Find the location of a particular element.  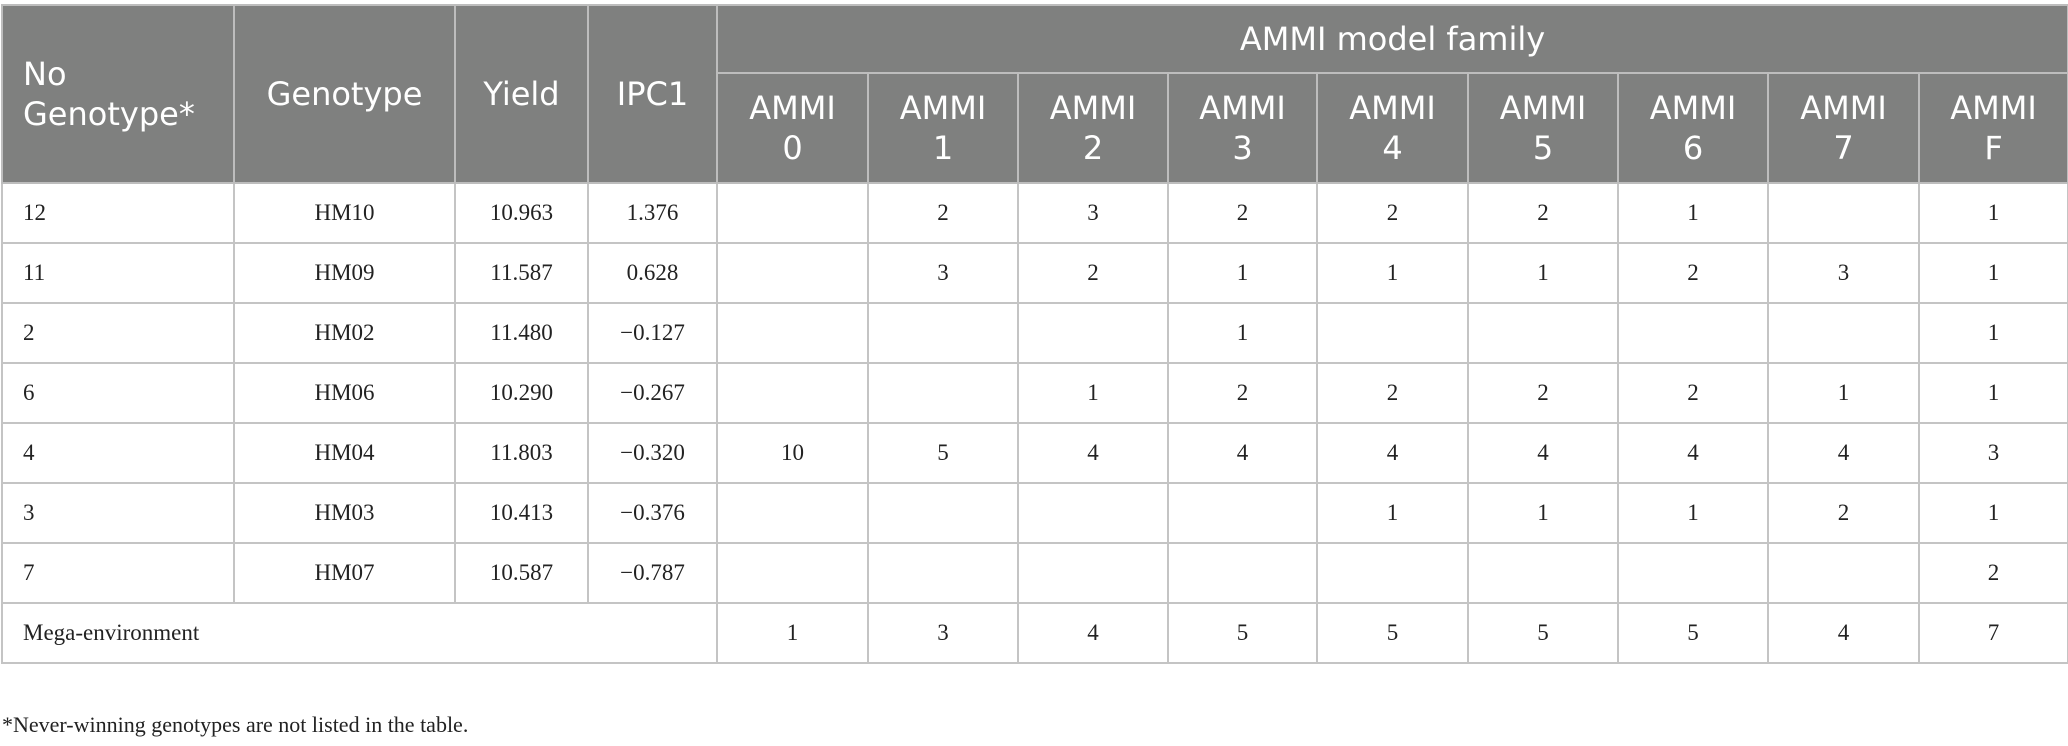

table-cell: HM04 is located at coordinates (344, 453).